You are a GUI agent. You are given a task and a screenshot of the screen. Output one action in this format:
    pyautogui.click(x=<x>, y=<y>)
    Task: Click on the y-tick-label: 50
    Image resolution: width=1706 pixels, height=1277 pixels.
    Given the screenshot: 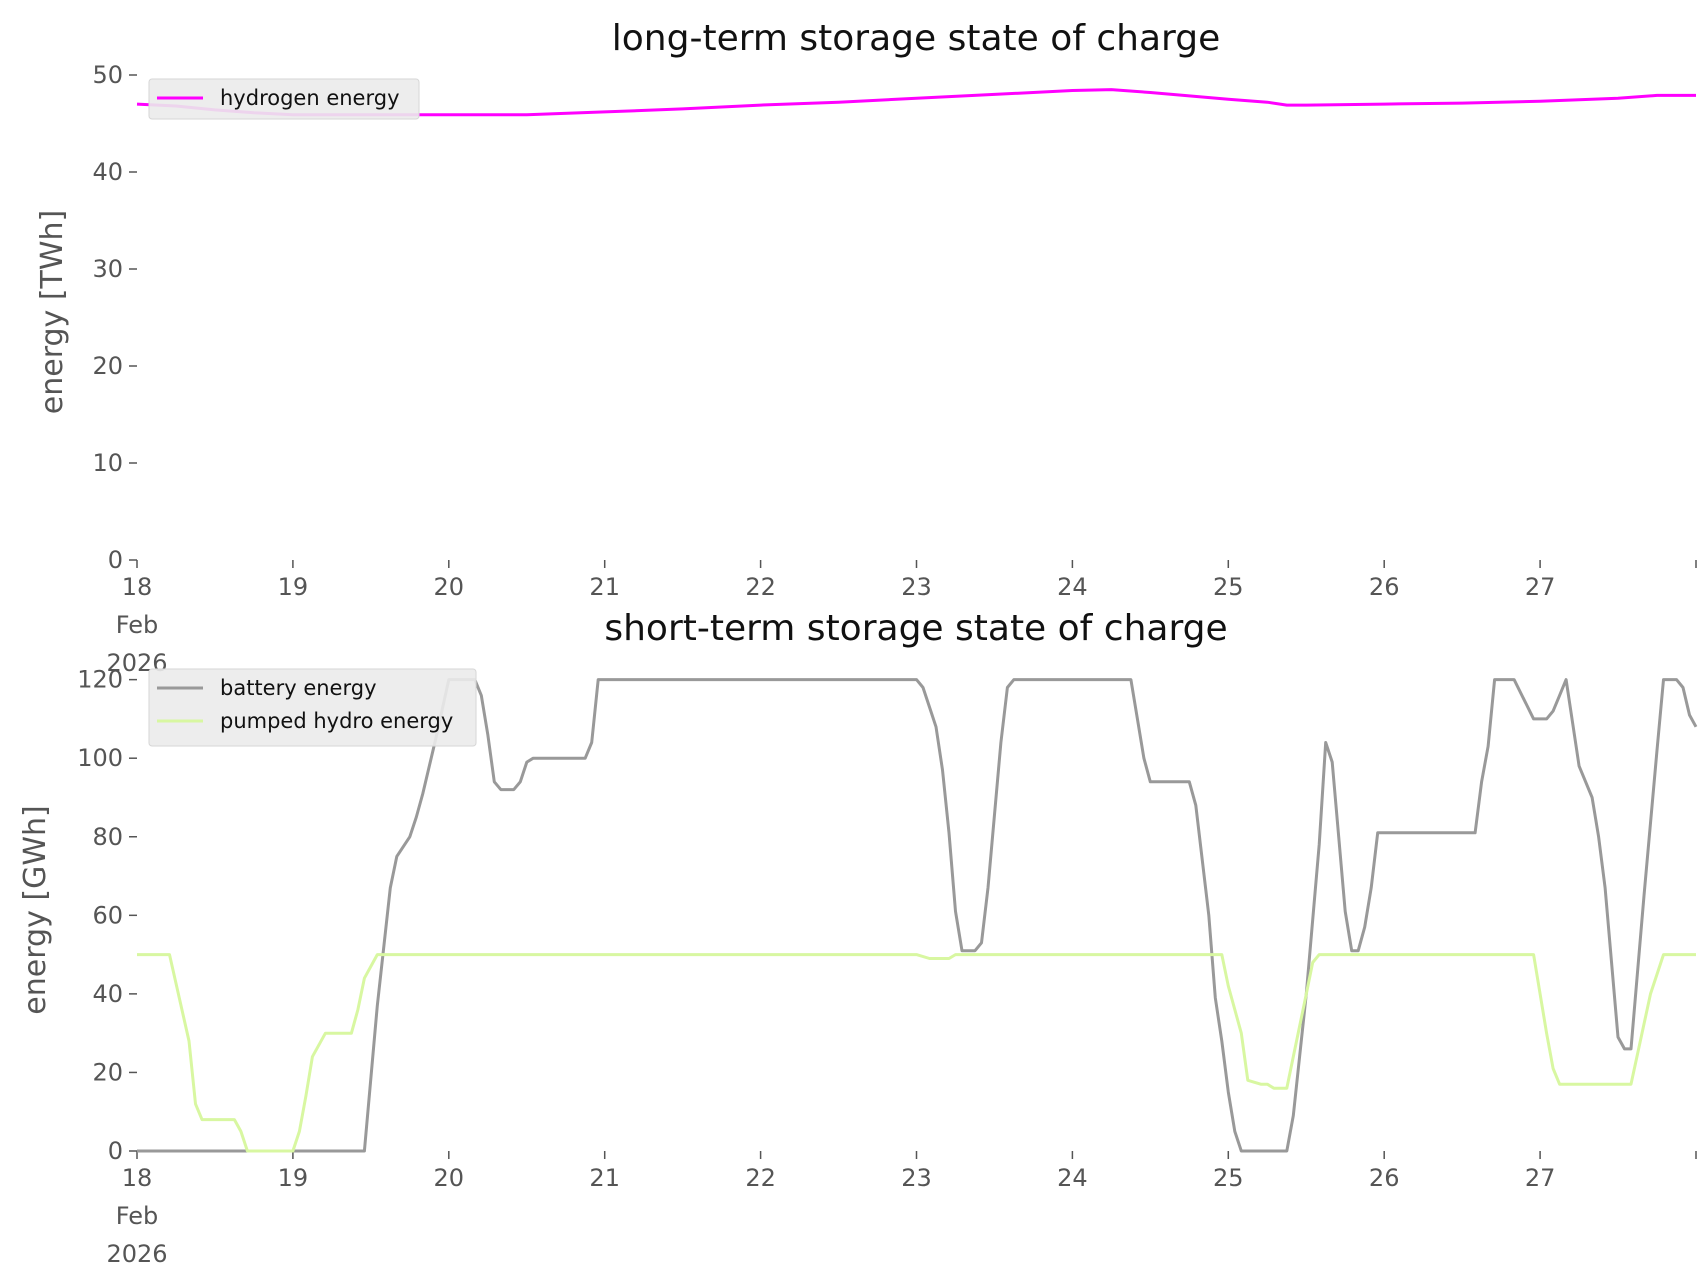 What is the action you would take?
    pyautogui.click(x=107, y=75)
    